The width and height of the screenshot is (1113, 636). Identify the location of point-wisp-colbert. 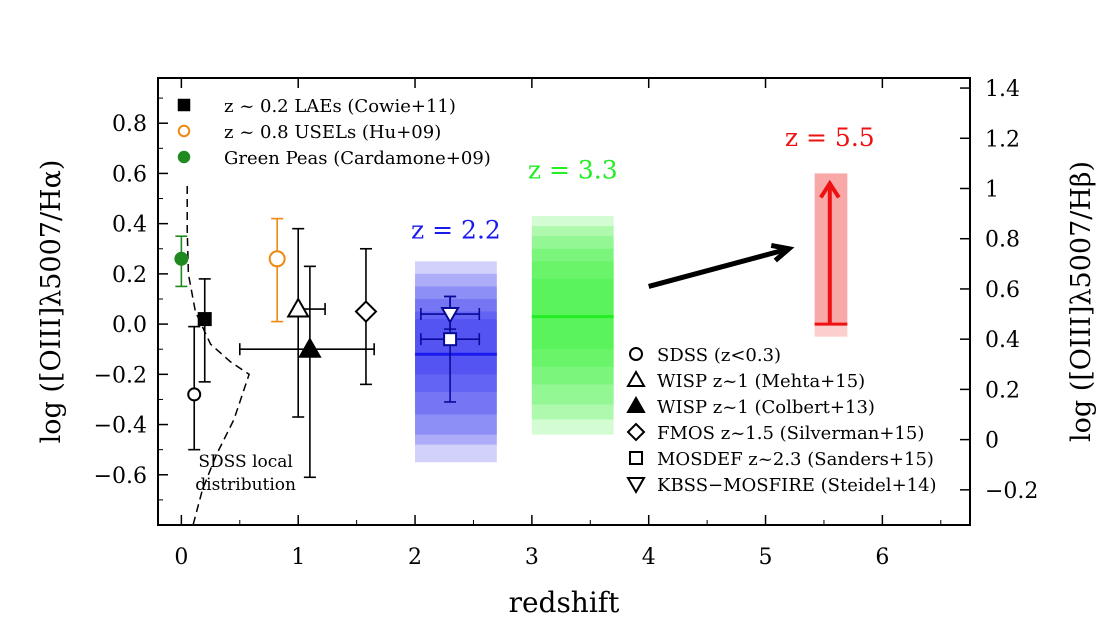
(310, 347).